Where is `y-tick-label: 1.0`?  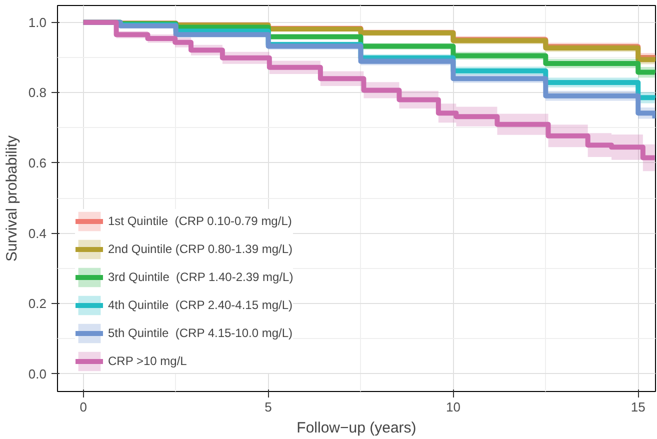 y-tick-label: 1.0 is located at coordinates (37, 22).